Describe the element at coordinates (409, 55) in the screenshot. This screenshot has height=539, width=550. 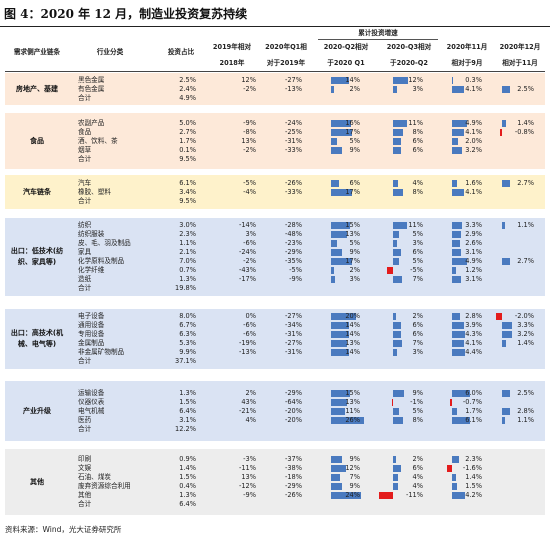
I see `header-col-q3: 2020-Q3相对 于2020-Q2` at that location.